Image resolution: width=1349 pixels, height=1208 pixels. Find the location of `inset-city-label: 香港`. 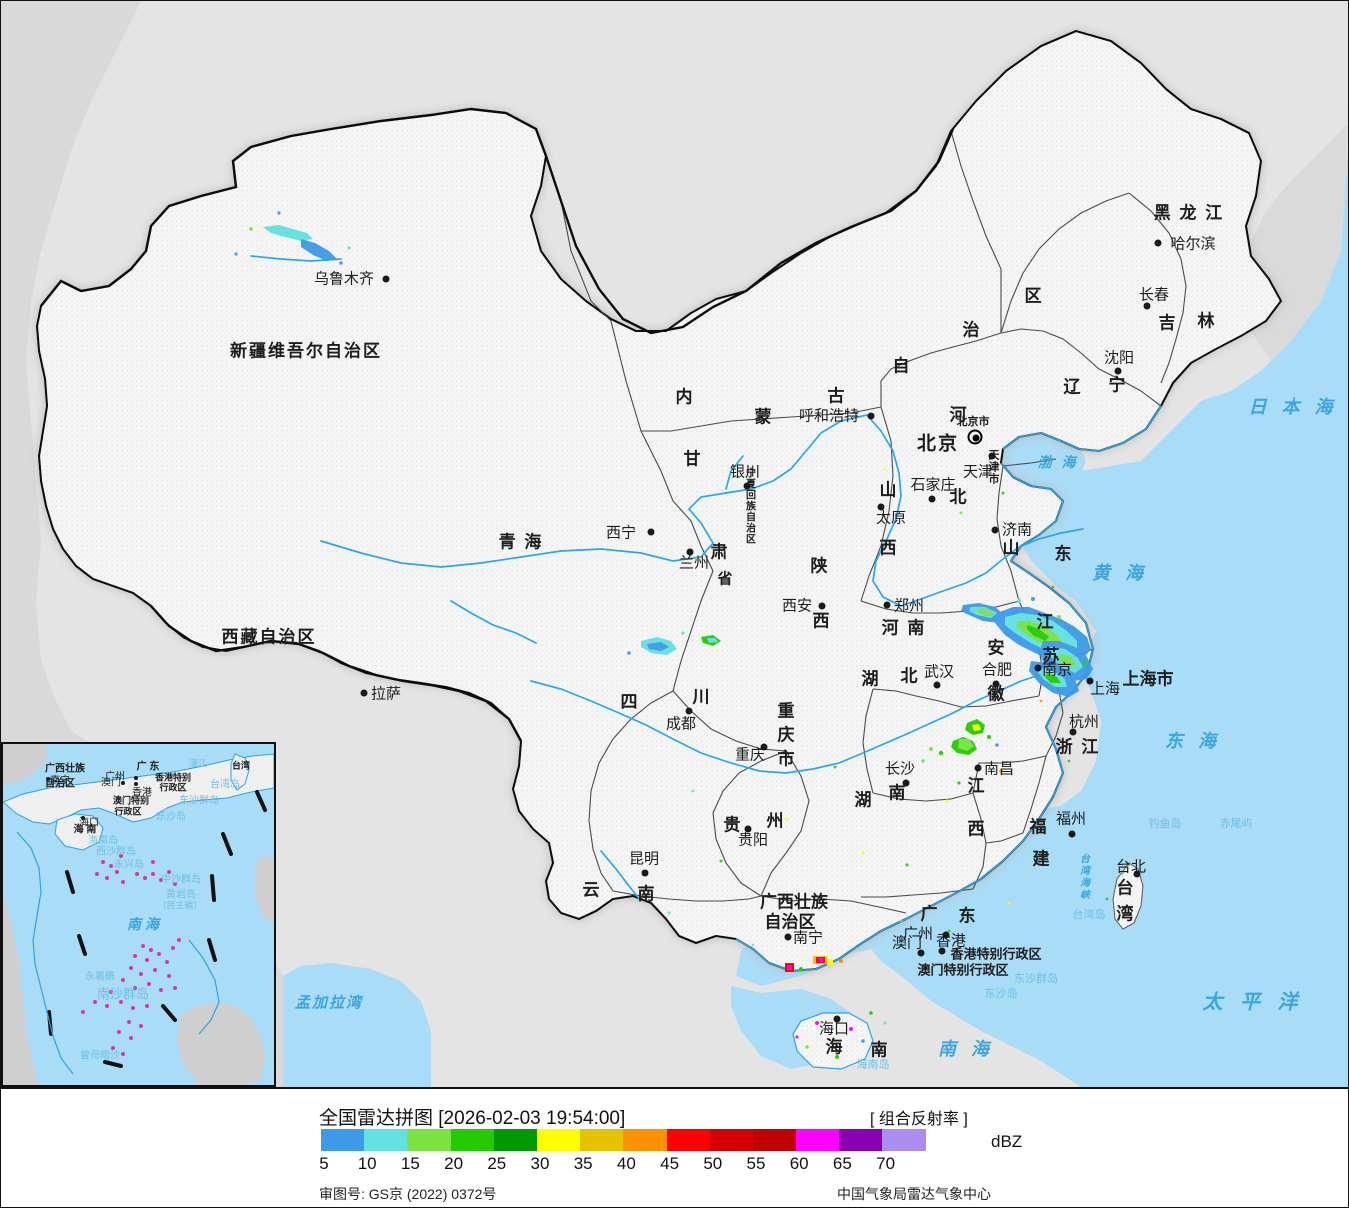

inset-city-label: 香港 is located at coordinates (142, 793).